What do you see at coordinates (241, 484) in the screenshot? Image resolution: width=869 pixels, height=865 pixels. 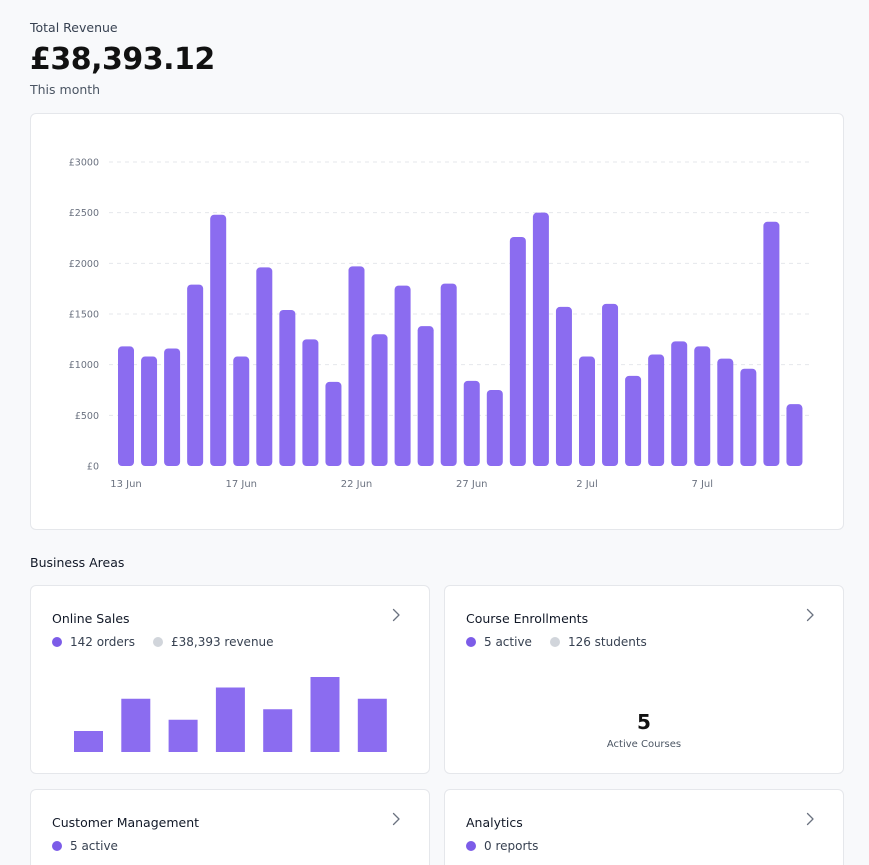 I see `x-tick-label: 17 Jun` at bounding box center [241, 484].